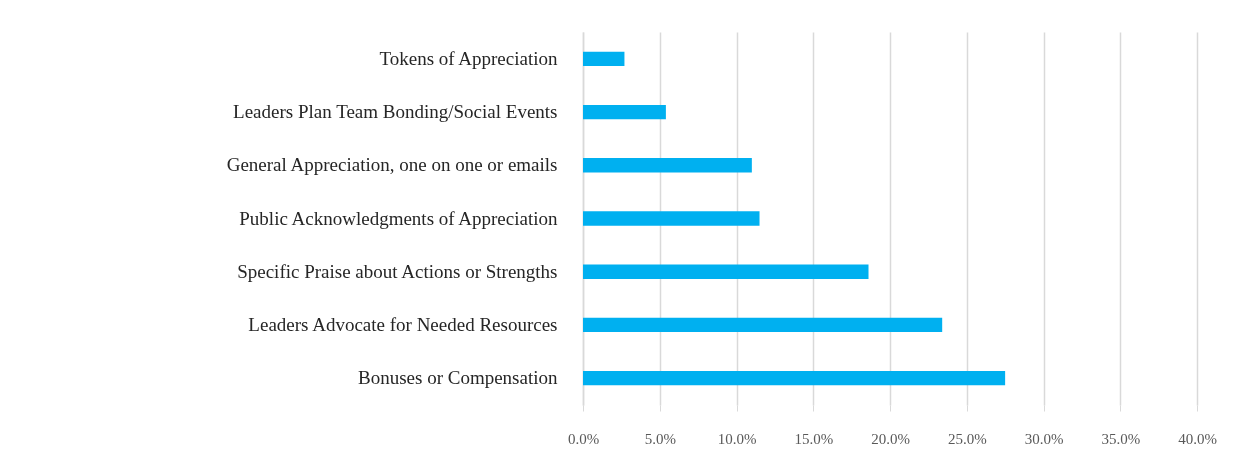  I want to click on x-tick-label: 40.0%, so click(1197, 438).